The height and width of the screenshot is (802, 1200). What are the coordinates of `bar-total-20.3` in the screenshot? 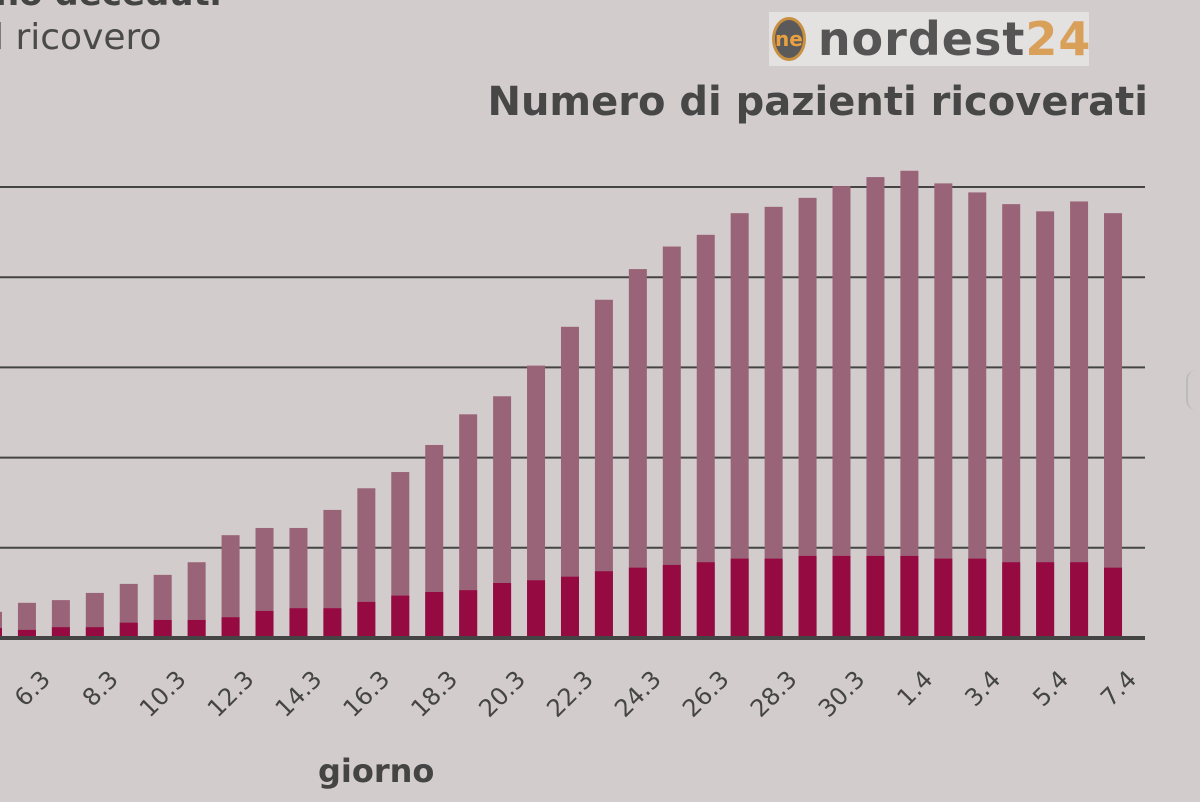 It's located at (502, 517).